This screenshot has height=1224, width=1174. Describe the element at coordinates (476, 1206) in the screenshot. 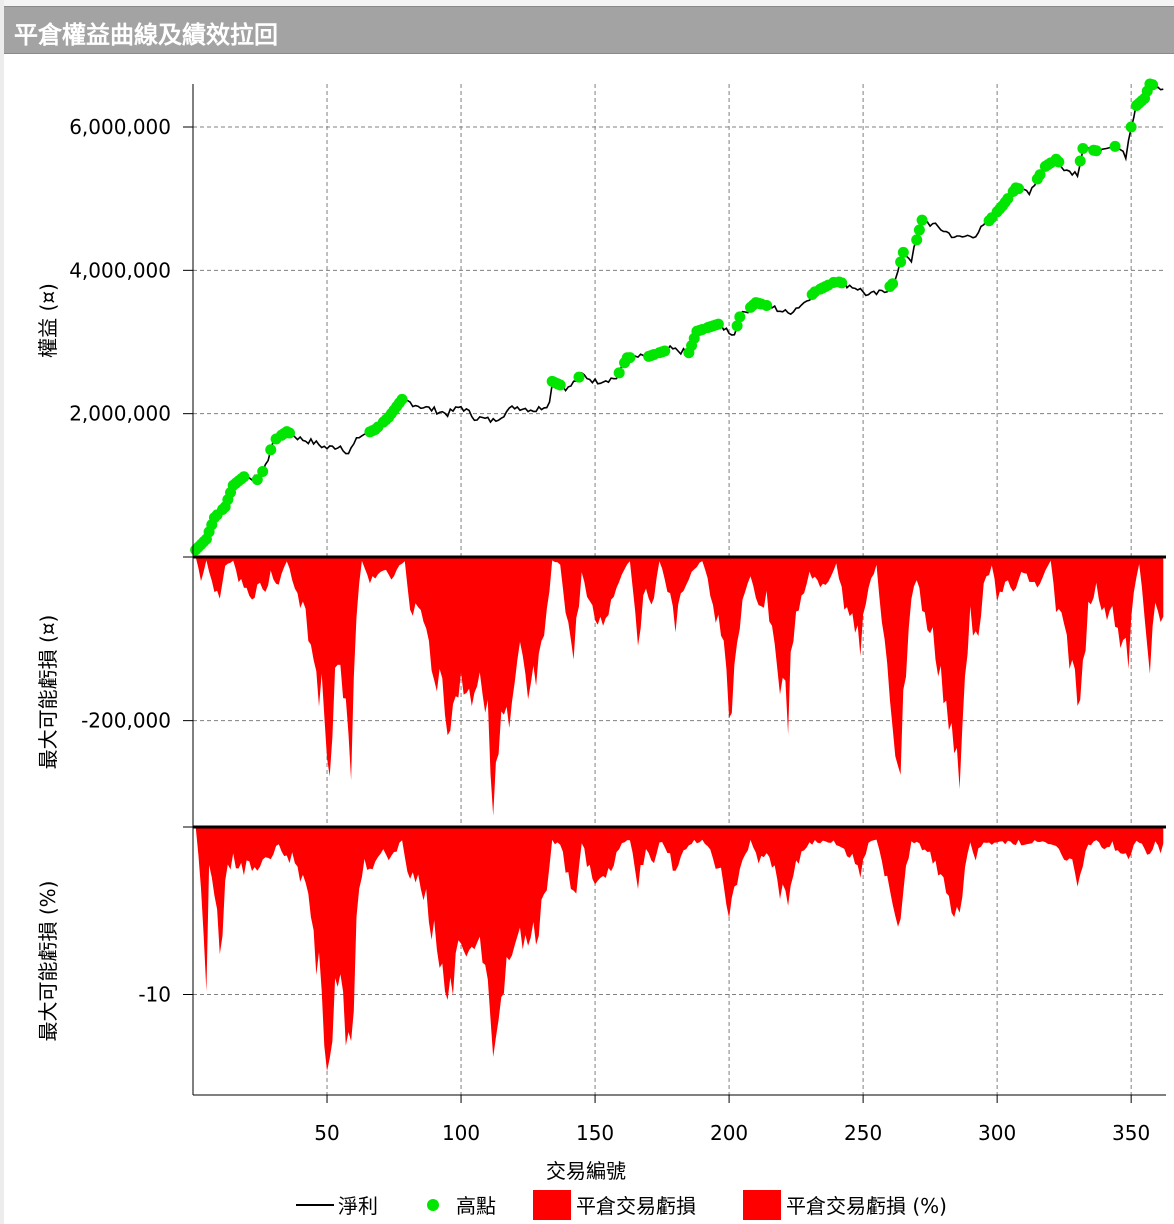

I see `legend-label: 高點` at that location.